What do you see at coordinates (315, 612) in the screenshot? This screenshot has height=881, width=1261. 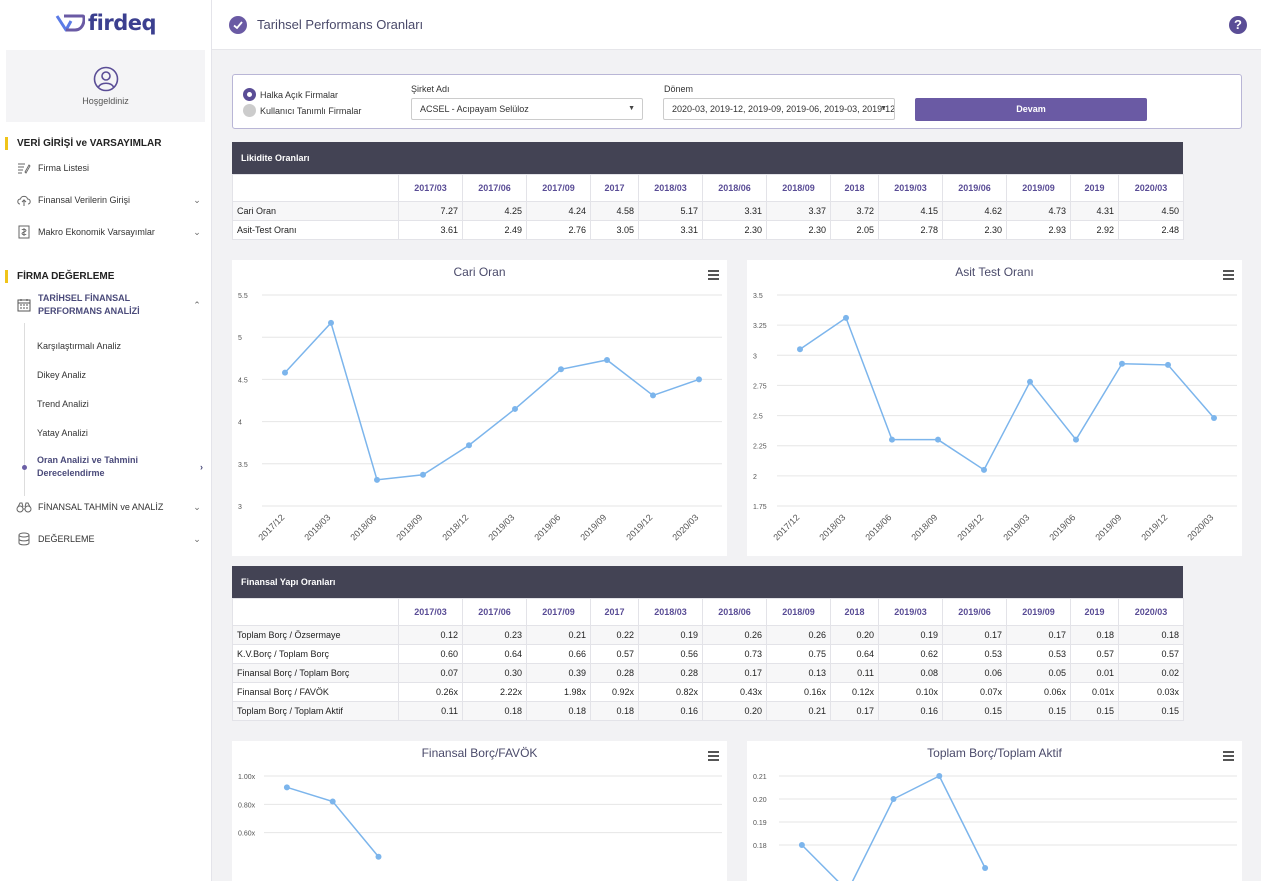 I see `header-cell` at bounding box center [315, 612].